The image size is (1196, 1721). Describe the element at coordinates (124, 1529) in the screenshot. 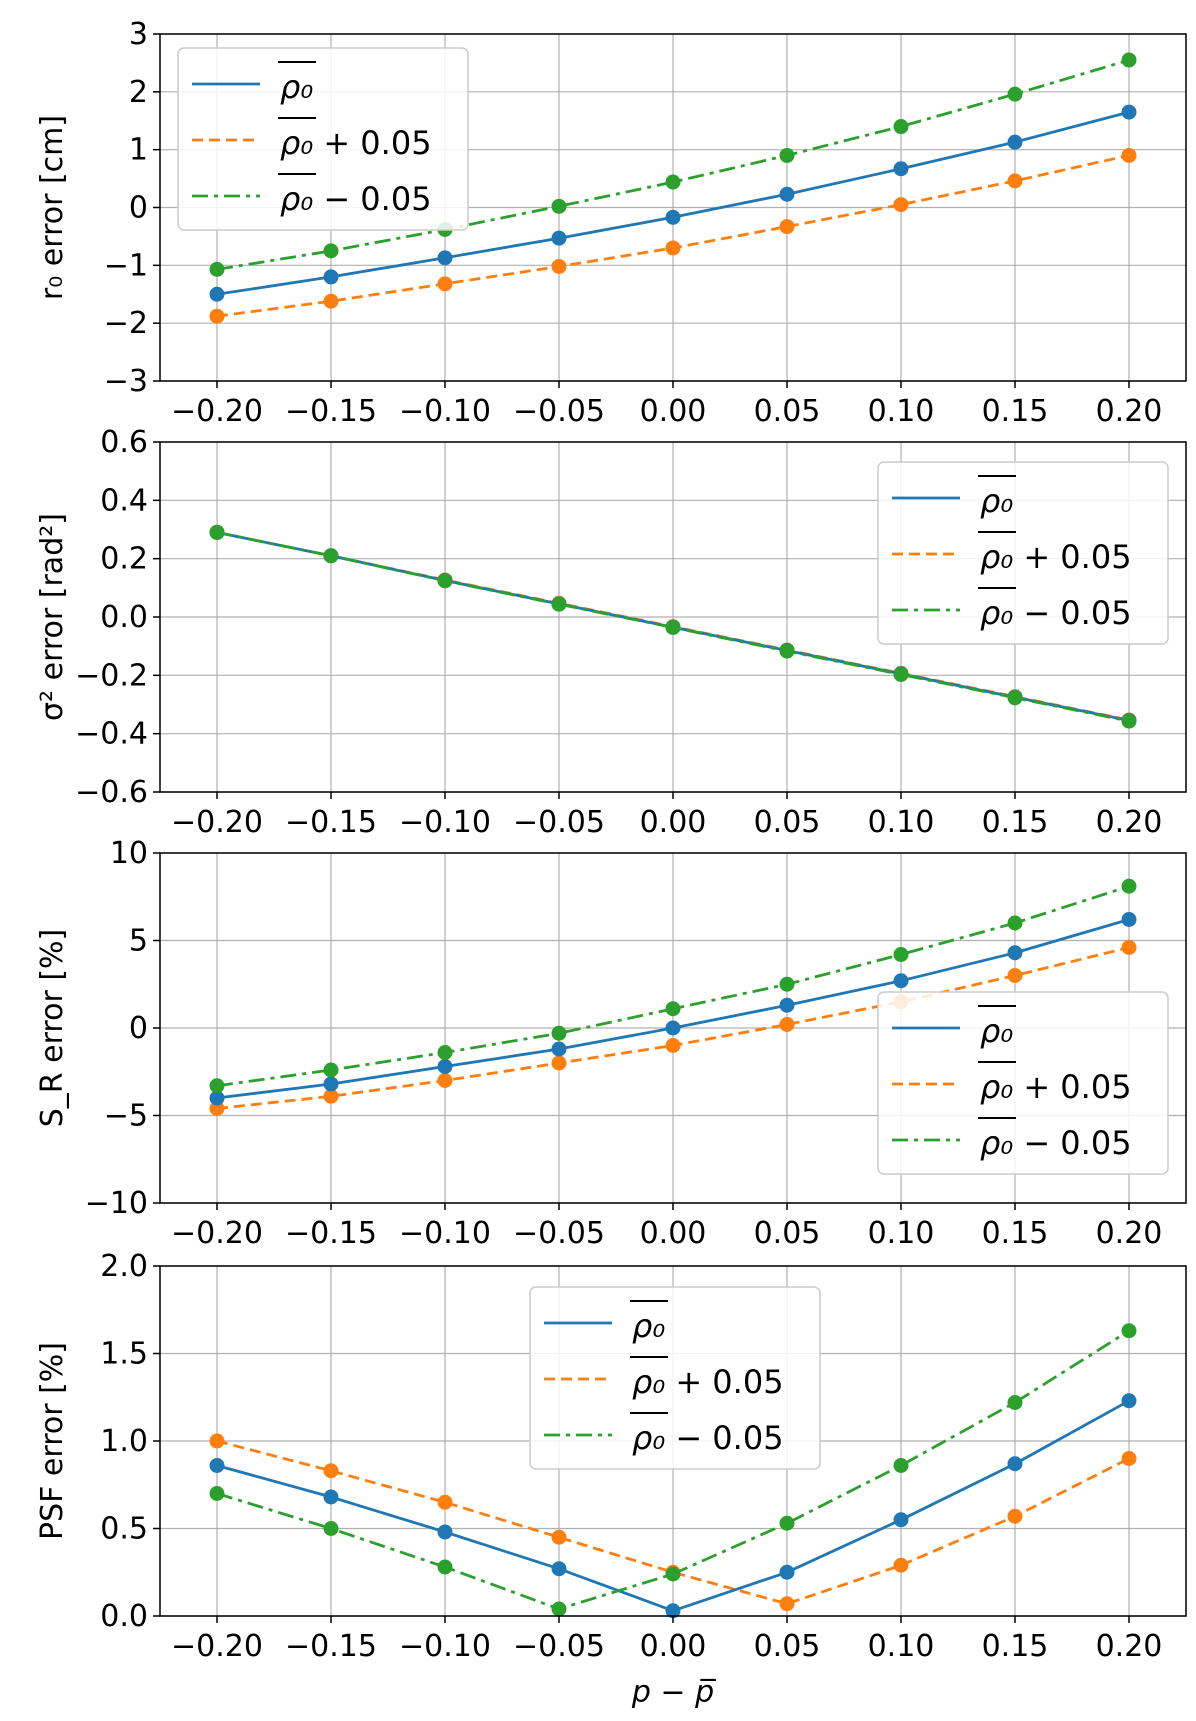

I see `y-tick-label: 0.5` at that location.